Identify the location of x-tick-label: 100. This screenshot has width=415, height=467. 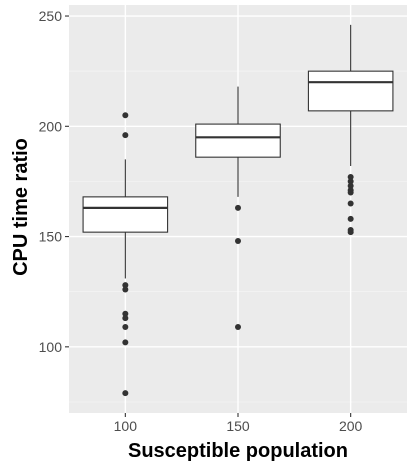
(126, 426).